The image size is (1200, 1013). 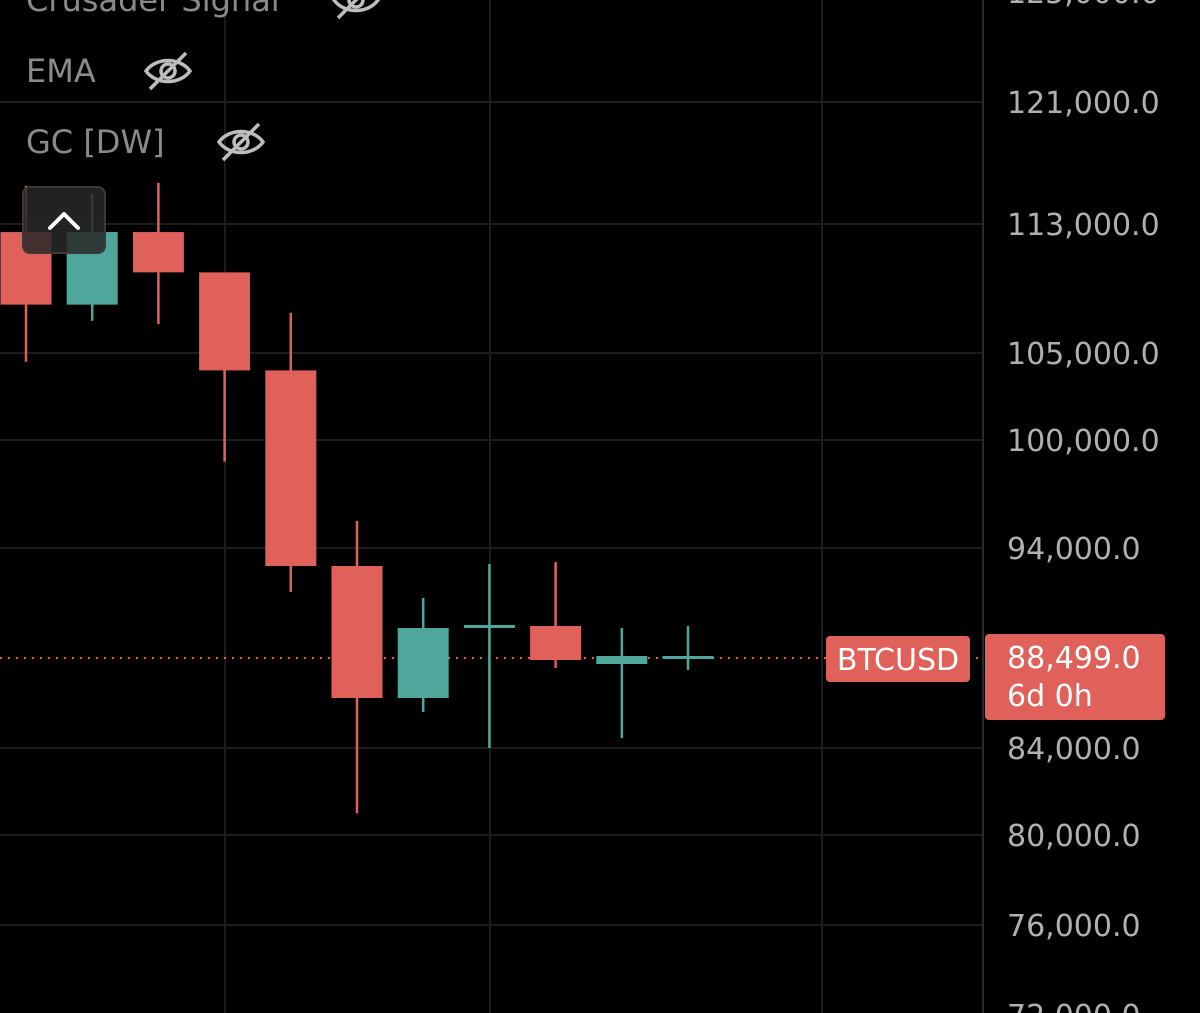 I want to click on current-price-label: 88,499.0, so click(x=1074, y=658).